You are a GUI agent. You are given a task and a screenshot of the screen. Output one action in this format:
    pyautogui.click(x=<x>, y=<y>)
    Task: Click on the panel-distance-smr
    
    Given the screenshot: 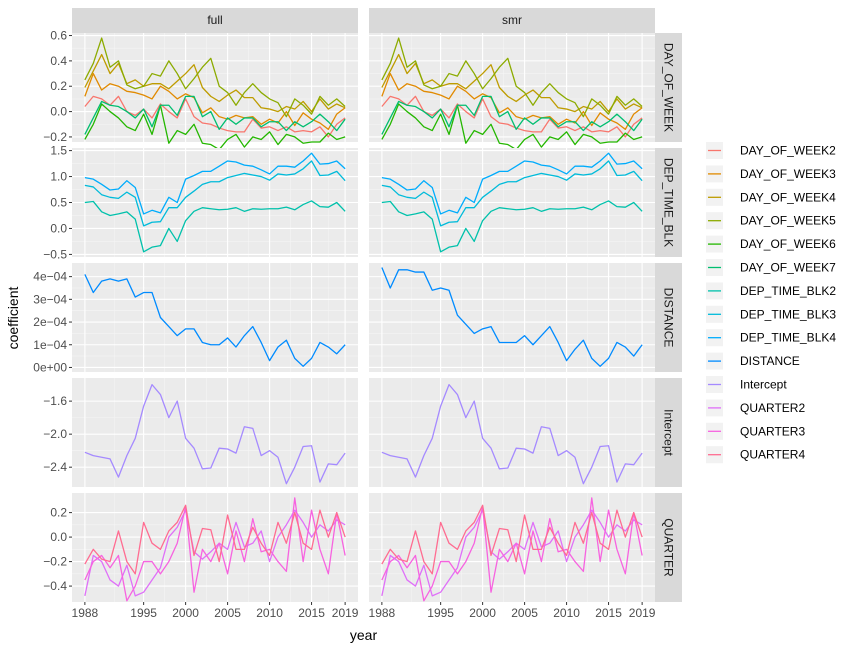 What is the action you would take?
    pyautogui.click(x=512, y=317)
    